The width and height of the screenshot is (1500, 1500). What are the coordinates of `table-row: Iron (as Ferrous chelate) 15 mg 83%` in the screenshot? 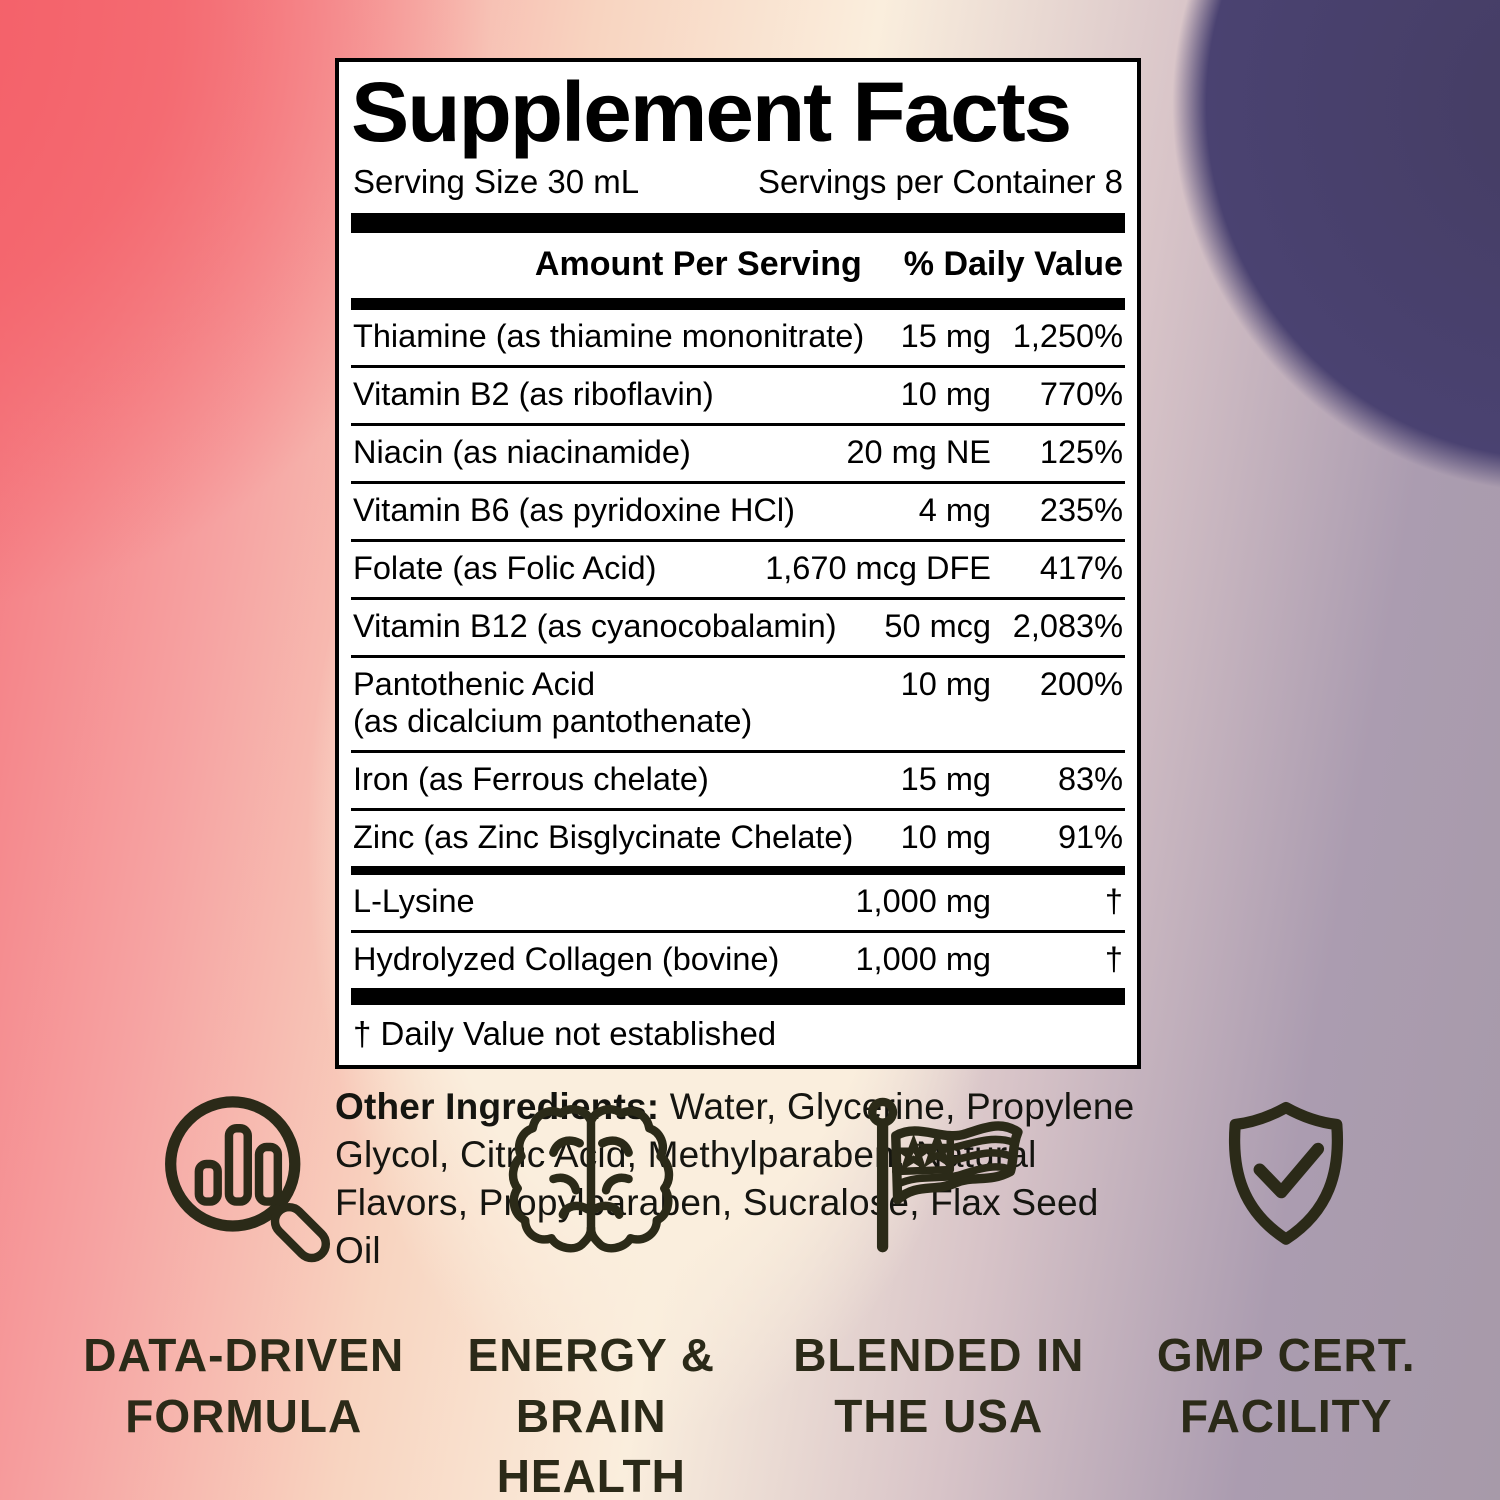 It's located at (738, 779).